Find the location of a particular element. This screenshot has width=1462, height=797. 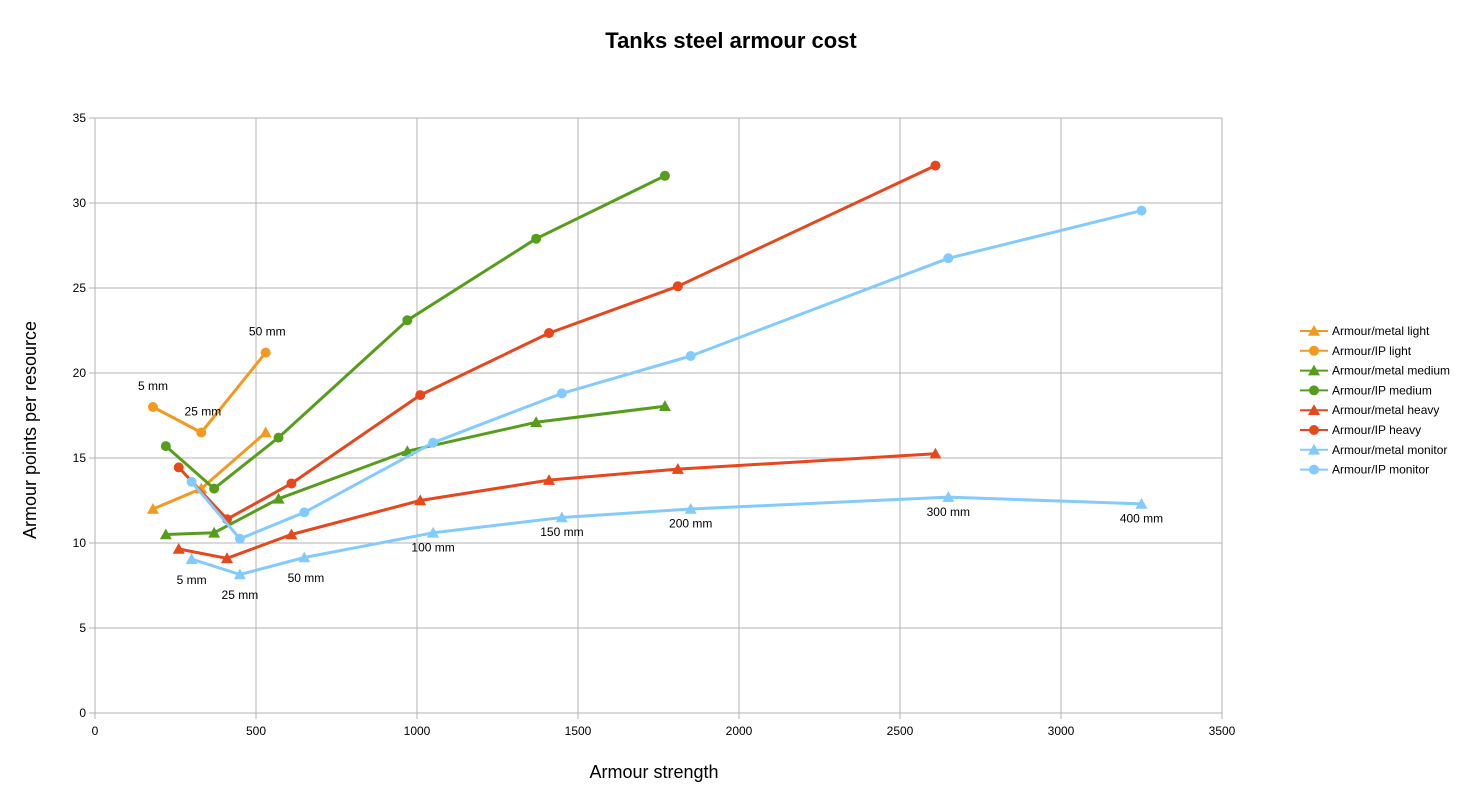

legend-label: Armour/IP medium is located at coordinates (1382, 390).